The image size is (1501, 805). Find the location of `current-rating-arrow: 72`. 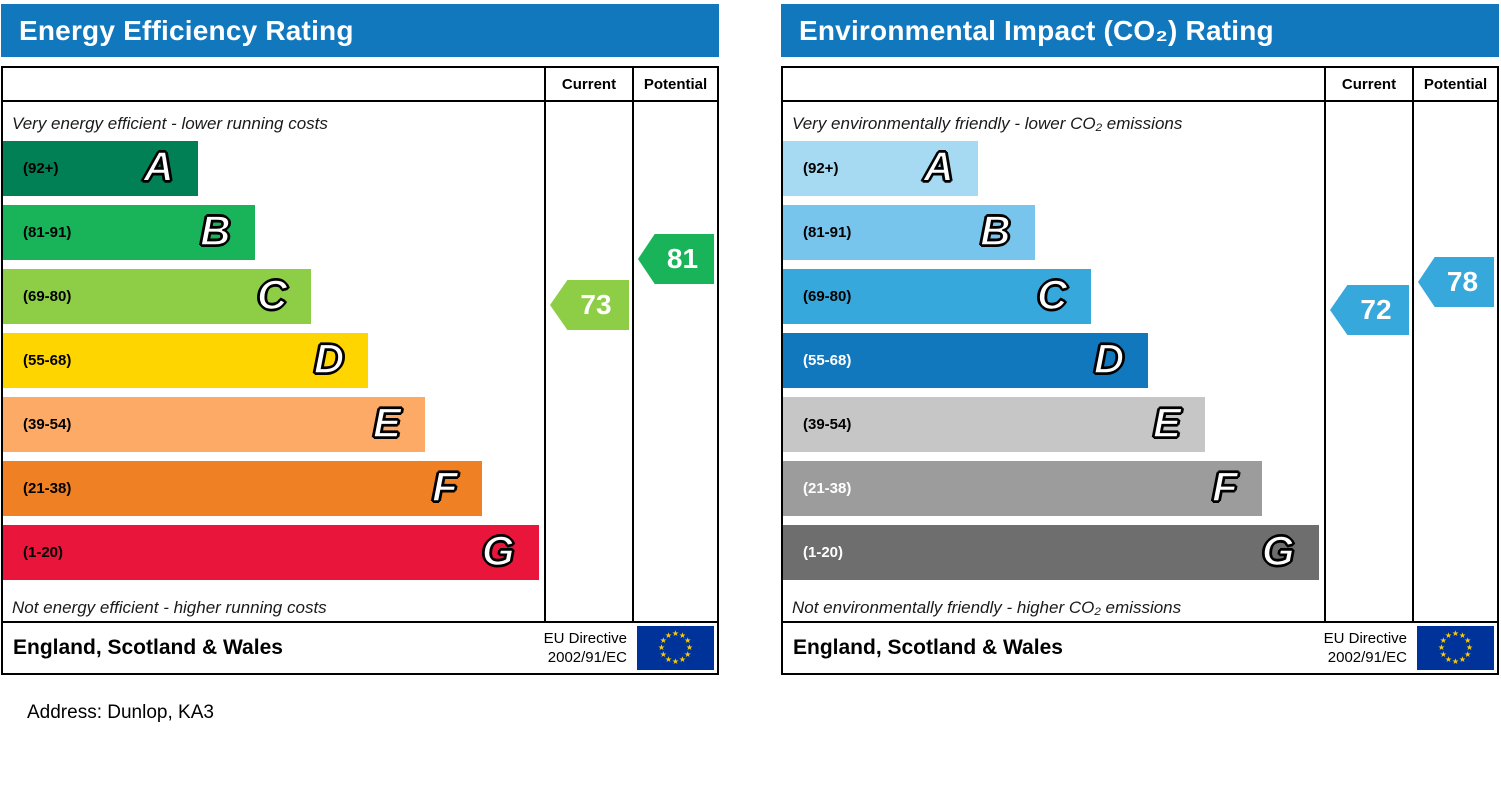

current-rating-arrow: 72 is located at coordinates (1369, 310).